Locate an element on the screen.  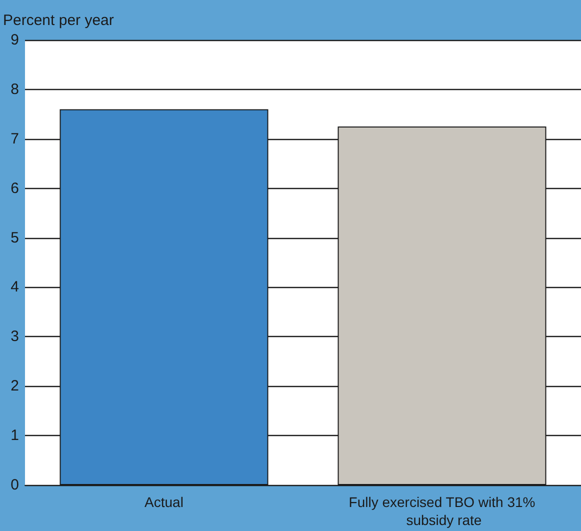
y-tick-label: 7 is located at coordinates (14, 139).